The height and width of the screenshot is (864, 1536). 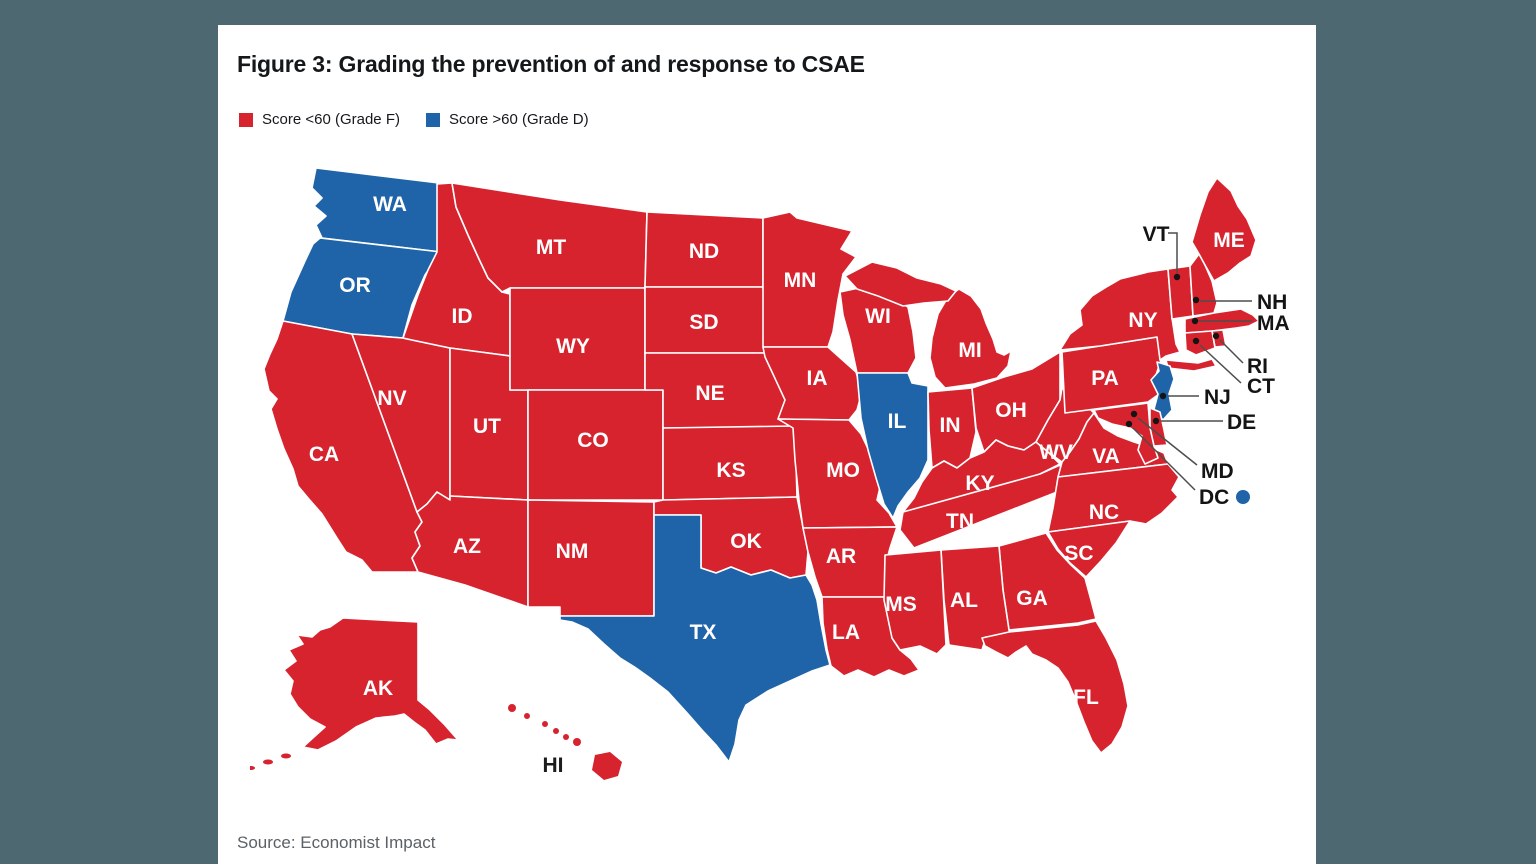 I want to click on state-label-ak: AK, so click(x=378, y=688).